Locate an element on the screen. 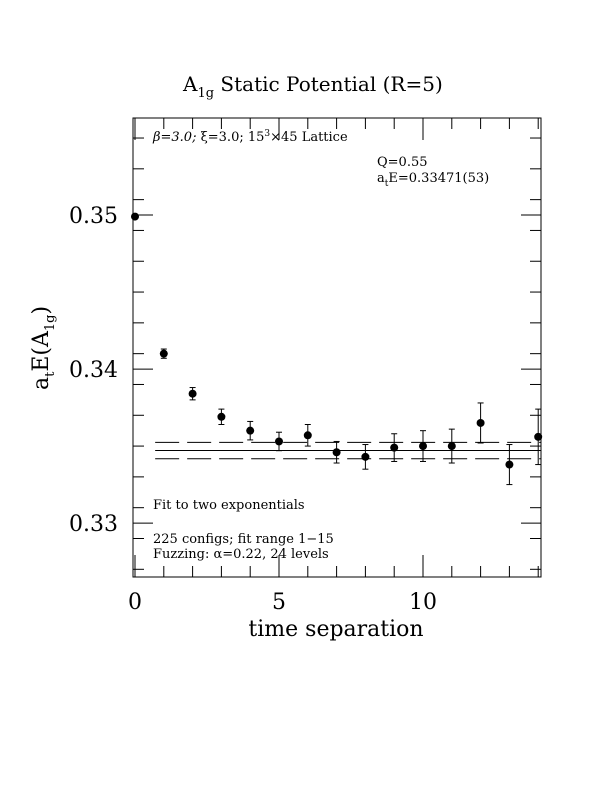 The height and width of the screenshot is (792, 612). x-axis-label: time separation is located at coordinates (335, 629).